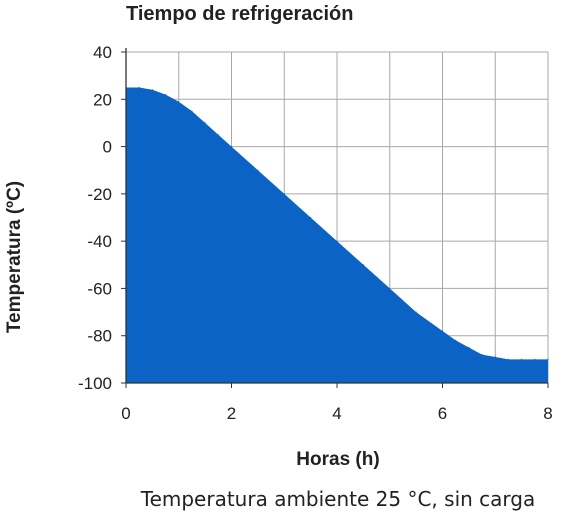 This screenshot has height=515, width=566. Describe the element at coordinates (99, 194) in the screenshot. I see `y-tick-label-3: -20` at that location.